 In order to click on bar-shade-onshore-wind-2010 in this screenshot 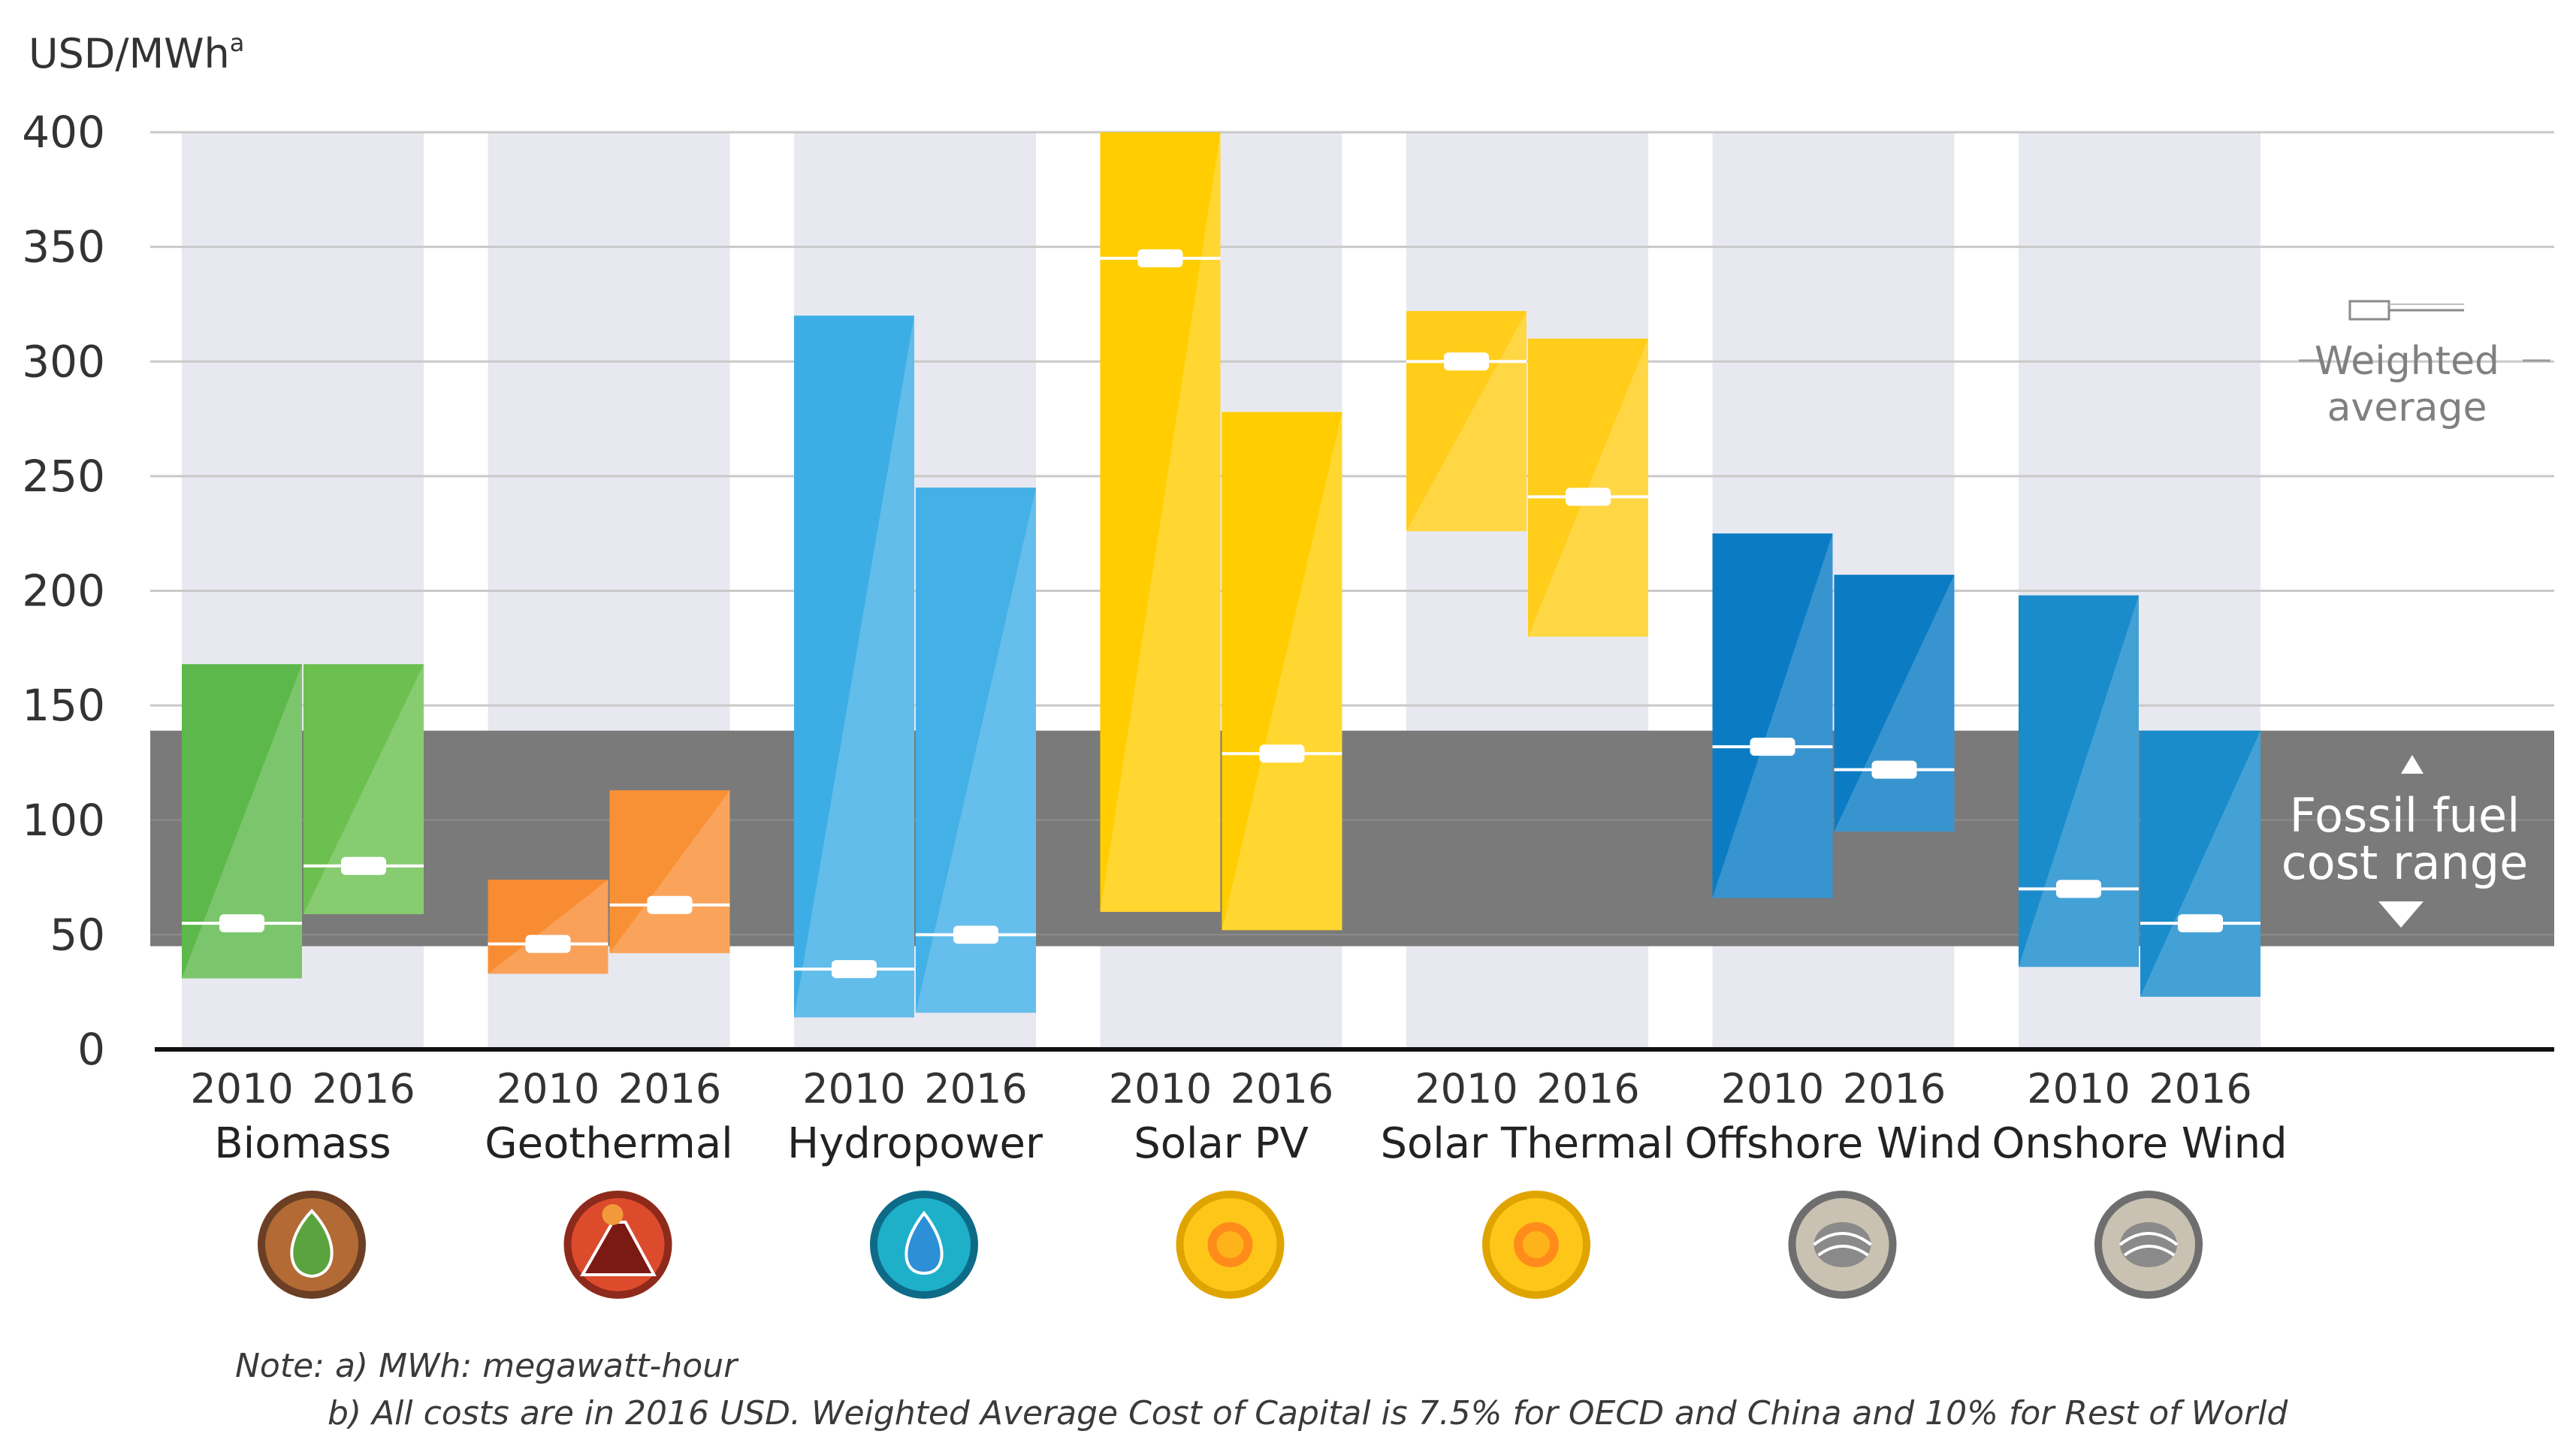, I will do `click(2079, 781)`.